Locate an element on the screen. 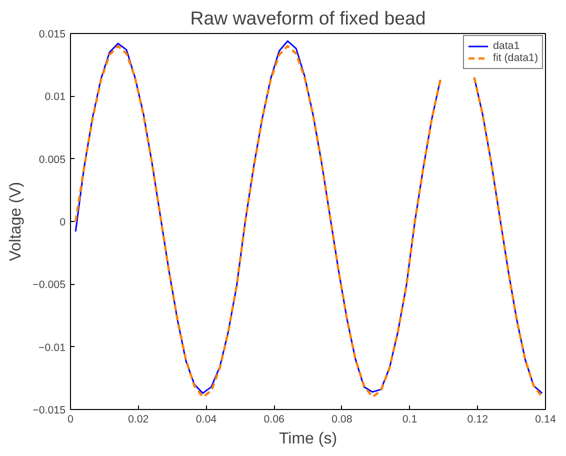 This screenshot has width=566, height=456. x-tick-label: 0.04 is located at coordinates (206, 420).